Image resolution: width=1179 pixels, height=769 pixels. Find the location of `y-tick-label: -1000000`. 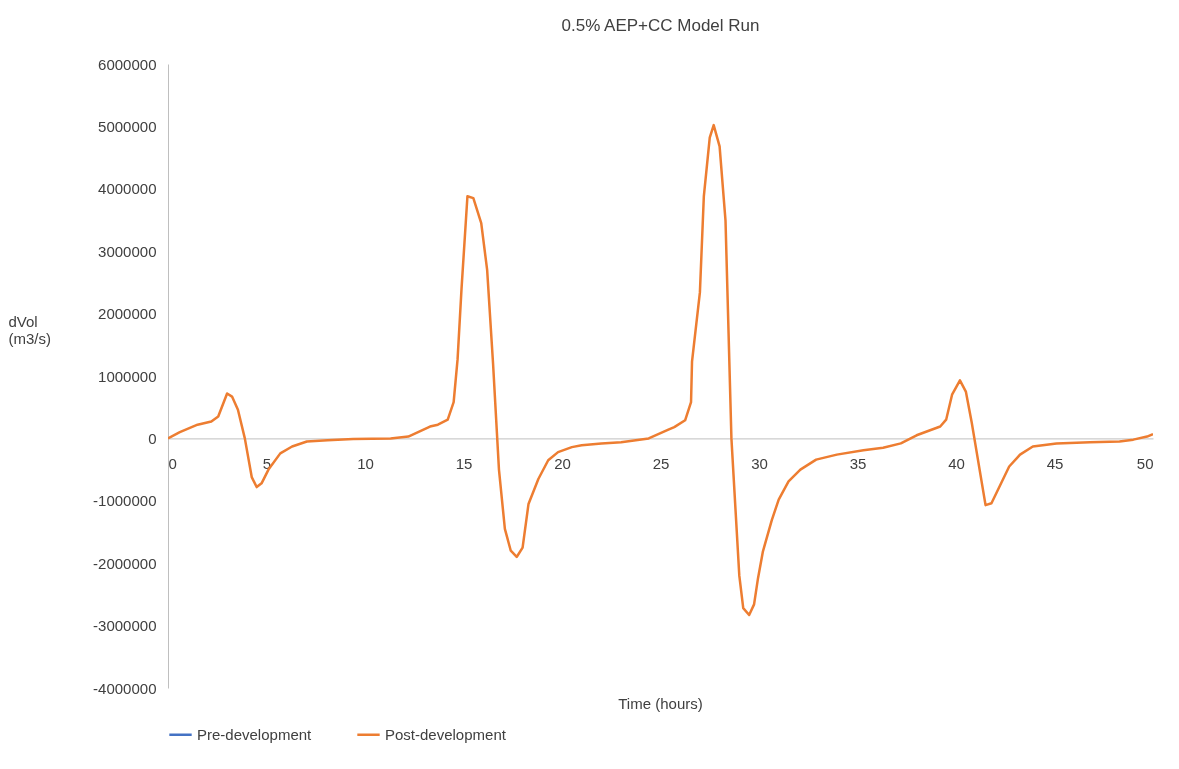

y-tick-label: -1000000 is located at coordinates (125, 501).